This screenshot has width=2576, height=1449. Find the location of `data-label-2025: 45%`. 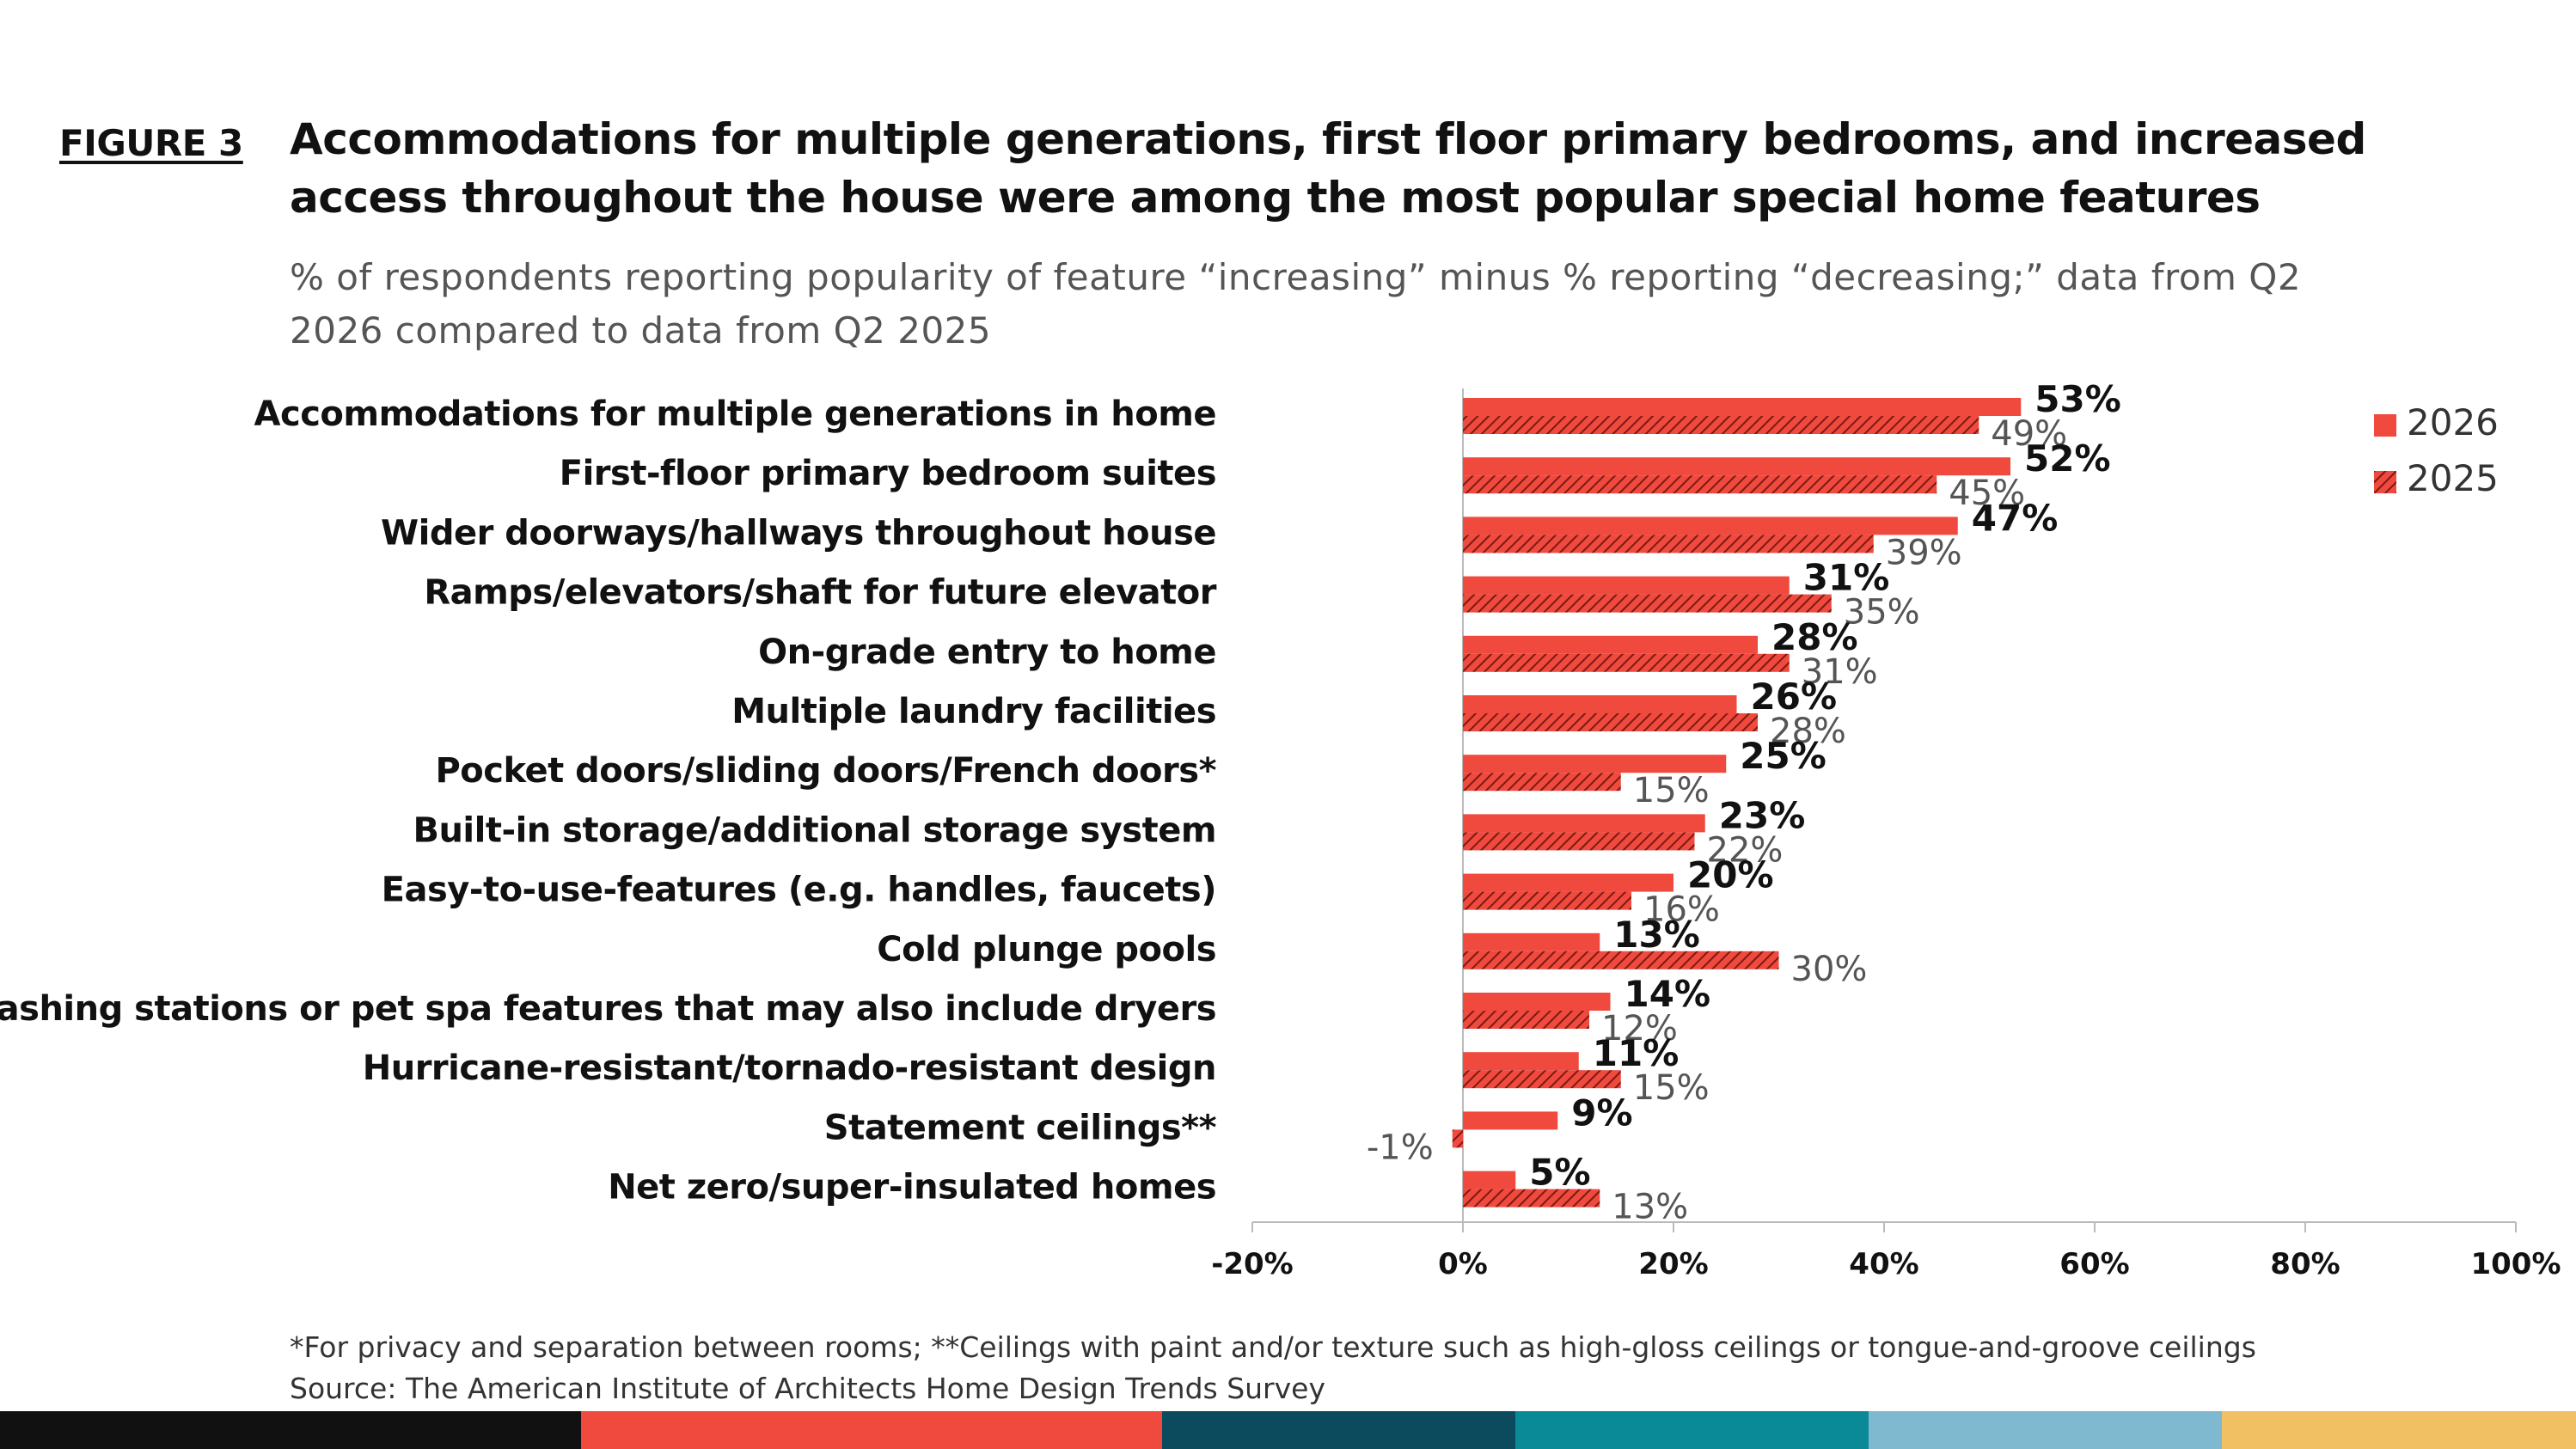

data-label-2025: 45% is located at coordinates (1987, 493).